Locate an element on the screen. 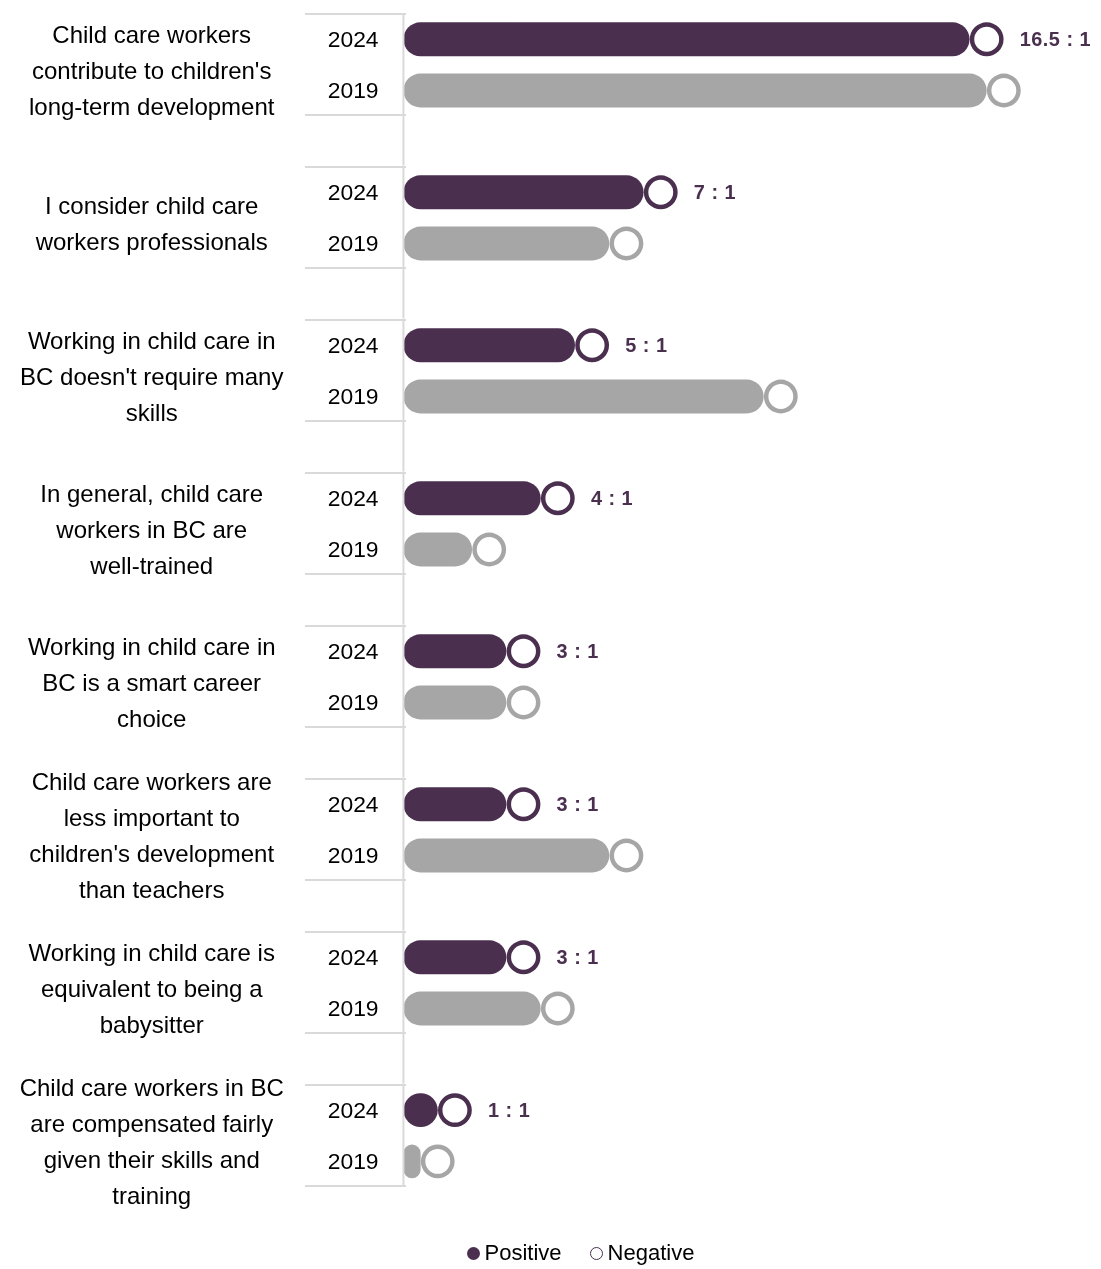 This screenshot has width=1101, height=1269. chart-title: In general, child care workers in BC are well-trained is located at coordinates (152, 529).